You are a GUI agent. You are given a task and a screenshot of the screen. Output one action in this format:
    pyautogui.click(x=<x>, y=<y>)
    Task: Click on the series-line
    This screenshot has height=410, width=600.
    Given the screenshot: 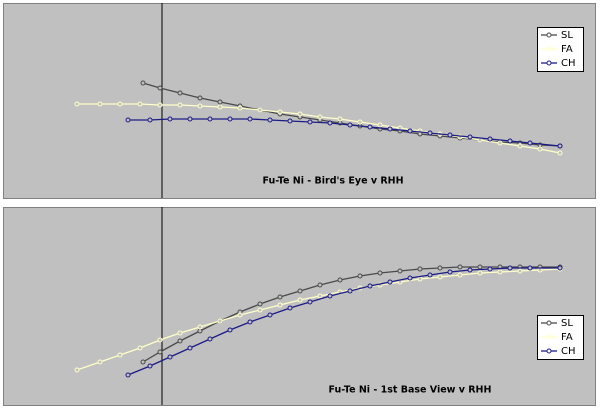 What is the action you would take?
    pyautogui.click(x=344, y=132)
    